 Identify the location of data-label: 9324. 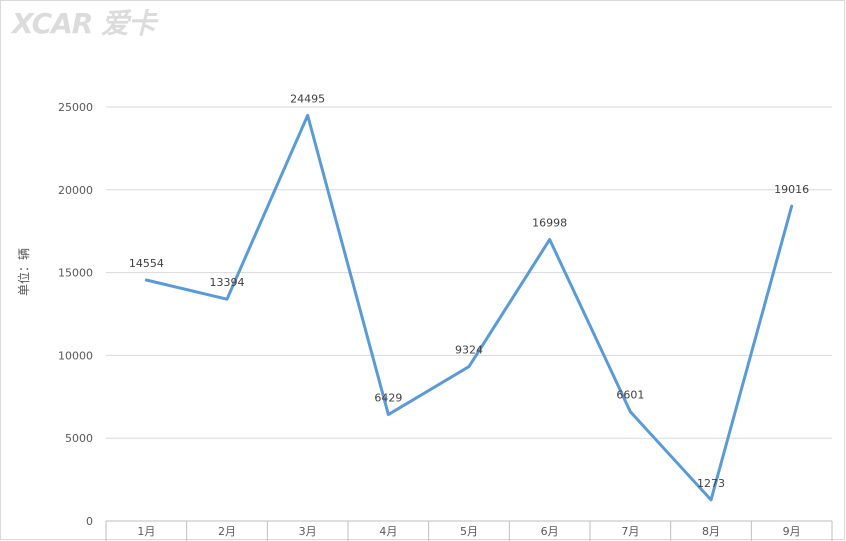
(469, 350).